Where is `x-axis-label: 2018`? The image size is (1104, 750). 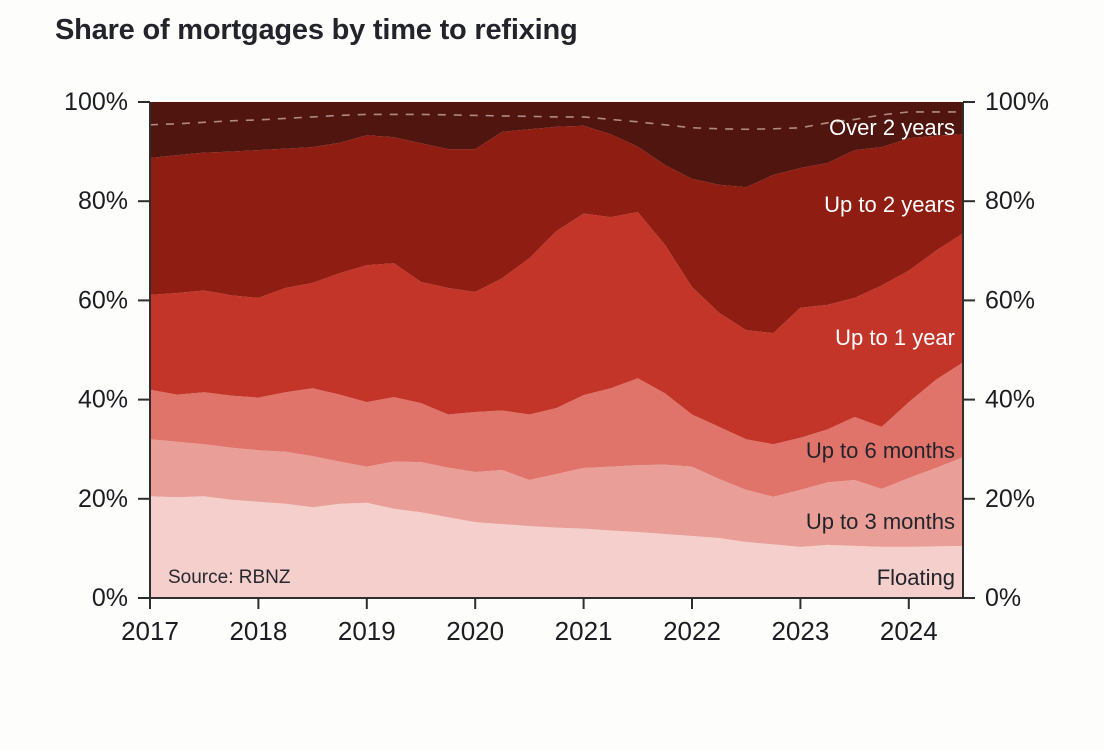 x-axis-label: 2018 is located at coordinates (258, 631).